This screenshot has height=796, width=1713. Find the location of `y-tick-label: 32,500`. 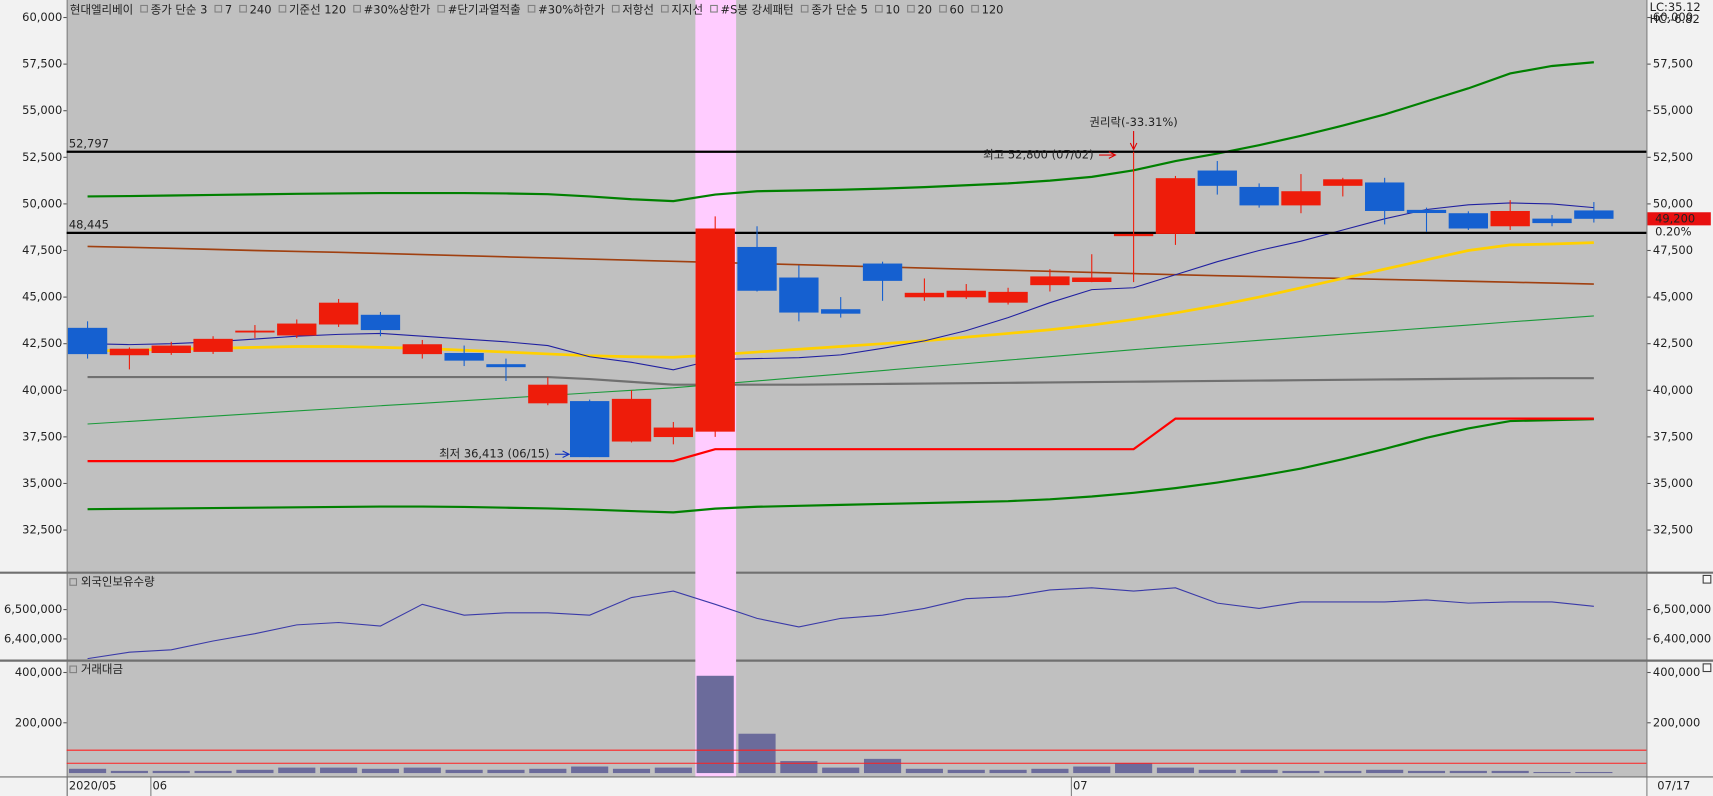

y-tick-label: 32,500 is located at coordinates (42, 530).